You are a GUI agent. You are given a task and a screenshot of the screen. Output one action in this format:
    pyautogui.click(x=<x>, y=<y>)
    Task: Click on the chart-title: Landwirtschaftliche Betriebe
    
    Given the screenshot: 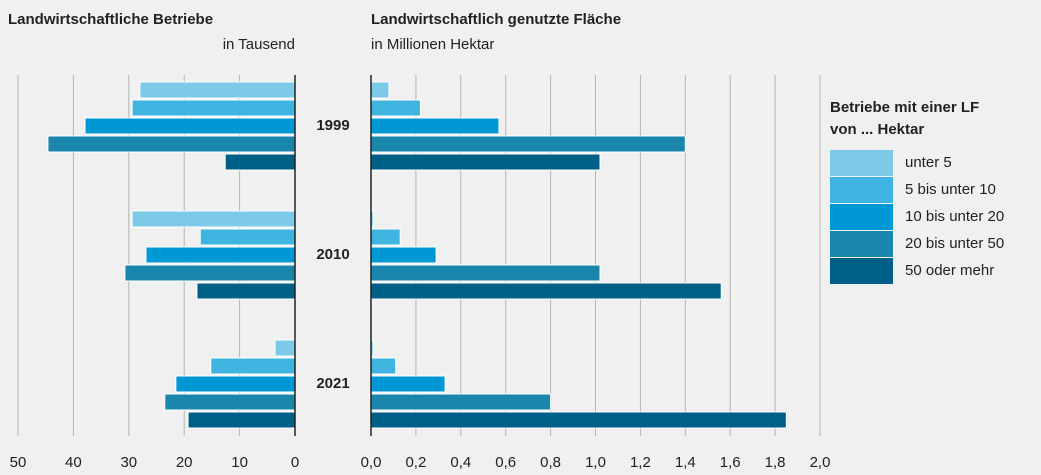 What is the action you would take?
    pyautogui.click(x=110, y=19)
    